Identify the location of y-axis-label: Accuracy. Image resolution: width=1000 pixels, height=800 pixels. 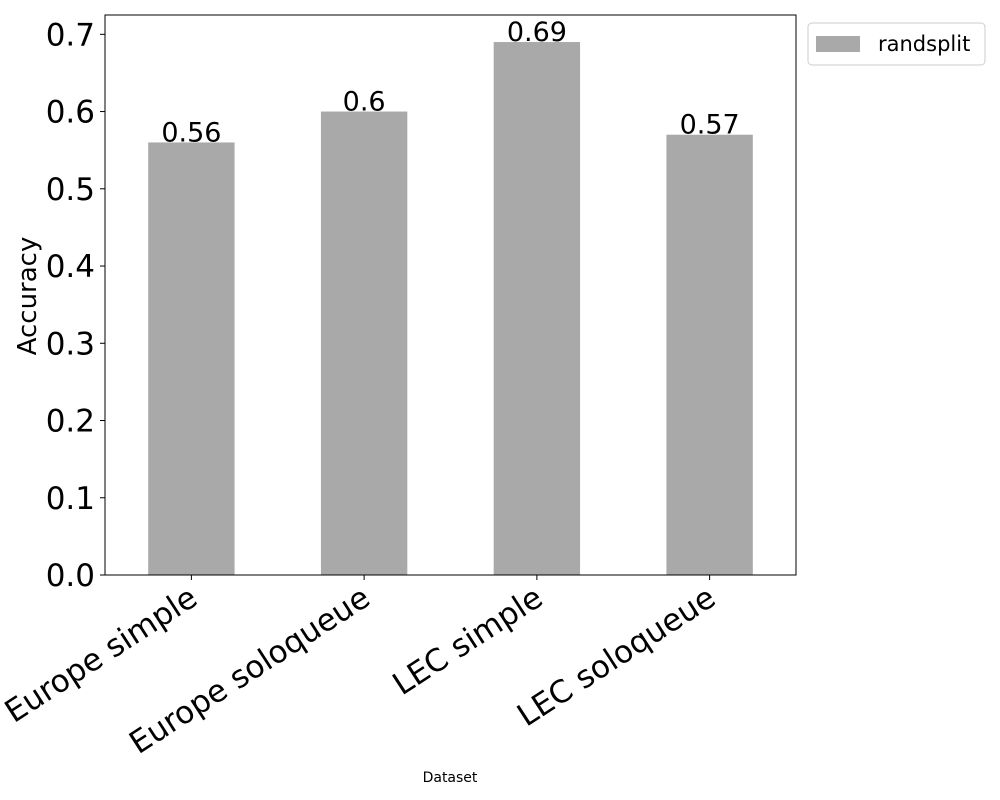
(28, 296).